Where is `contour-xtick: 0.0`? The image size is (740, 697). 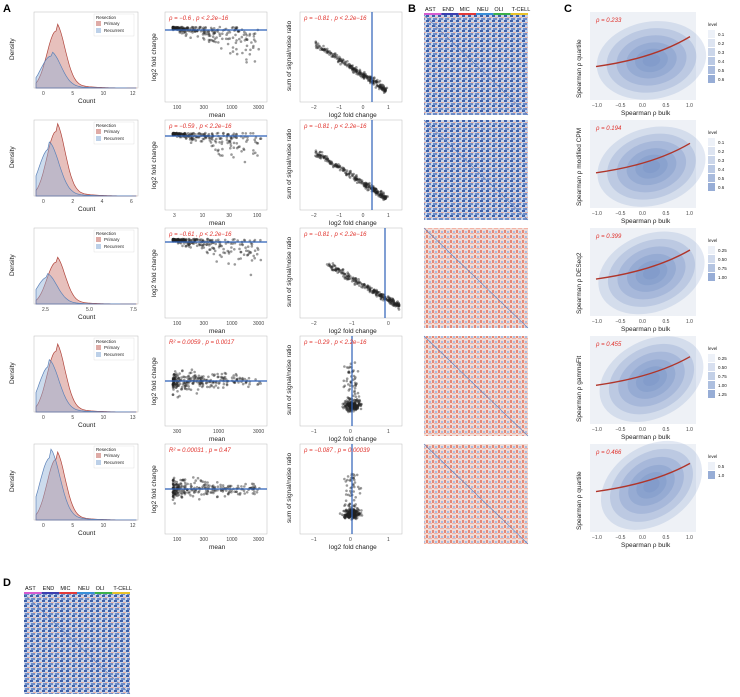 contour-xtick: 0.0 is located at coordinates (642, 106).